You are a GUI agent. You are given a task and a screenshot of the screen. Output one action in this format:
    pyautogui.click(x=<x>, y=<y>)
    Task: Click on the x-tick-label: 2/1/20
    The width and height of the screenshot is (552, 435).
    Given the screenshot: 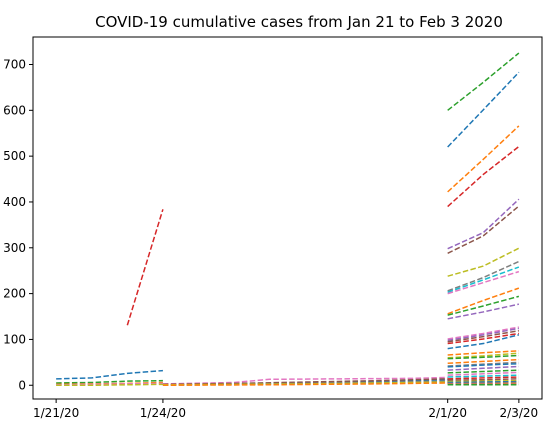 What is the action you would take?
    pyautogui.click(x=447, y=413)
    